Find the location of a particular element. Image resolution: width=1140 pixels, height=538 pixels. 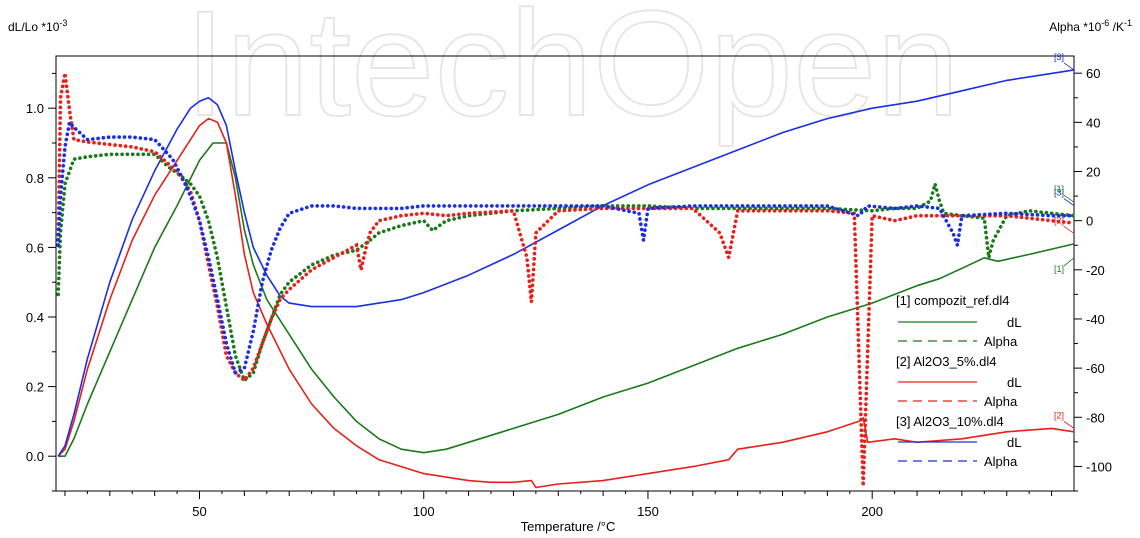

left-y-axis-title: dL/Lo *10-3 is located at coordinates (37, 26).